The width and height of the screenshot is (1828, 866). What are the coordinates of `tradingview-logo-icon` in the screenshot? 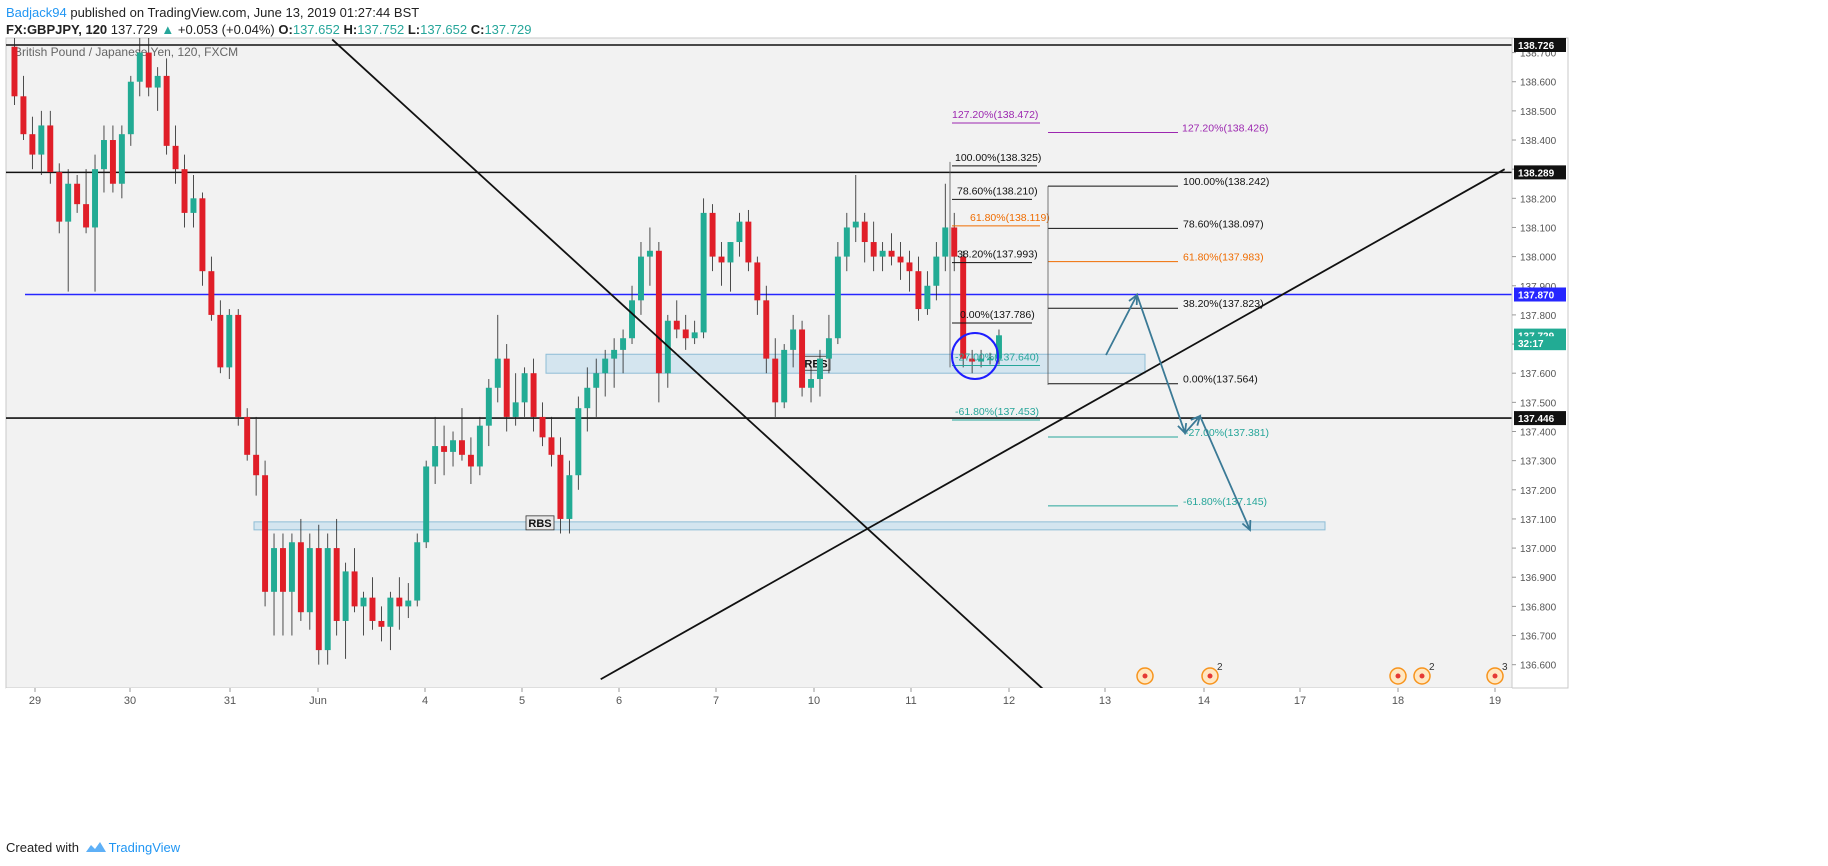 It's located at (95, 847).